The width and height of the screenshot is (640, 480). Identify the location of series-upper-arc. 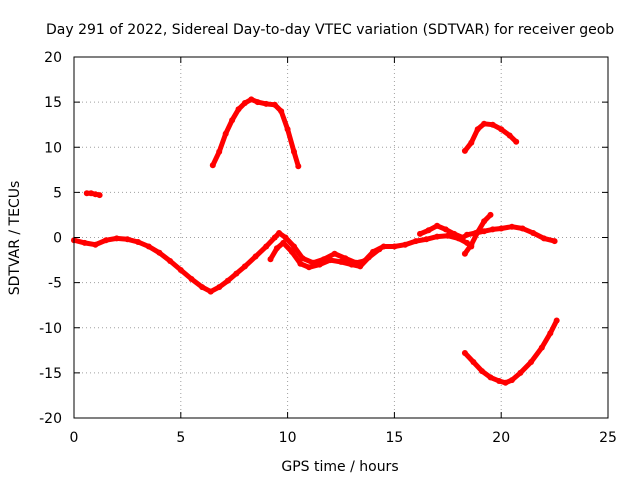
(255, 133).